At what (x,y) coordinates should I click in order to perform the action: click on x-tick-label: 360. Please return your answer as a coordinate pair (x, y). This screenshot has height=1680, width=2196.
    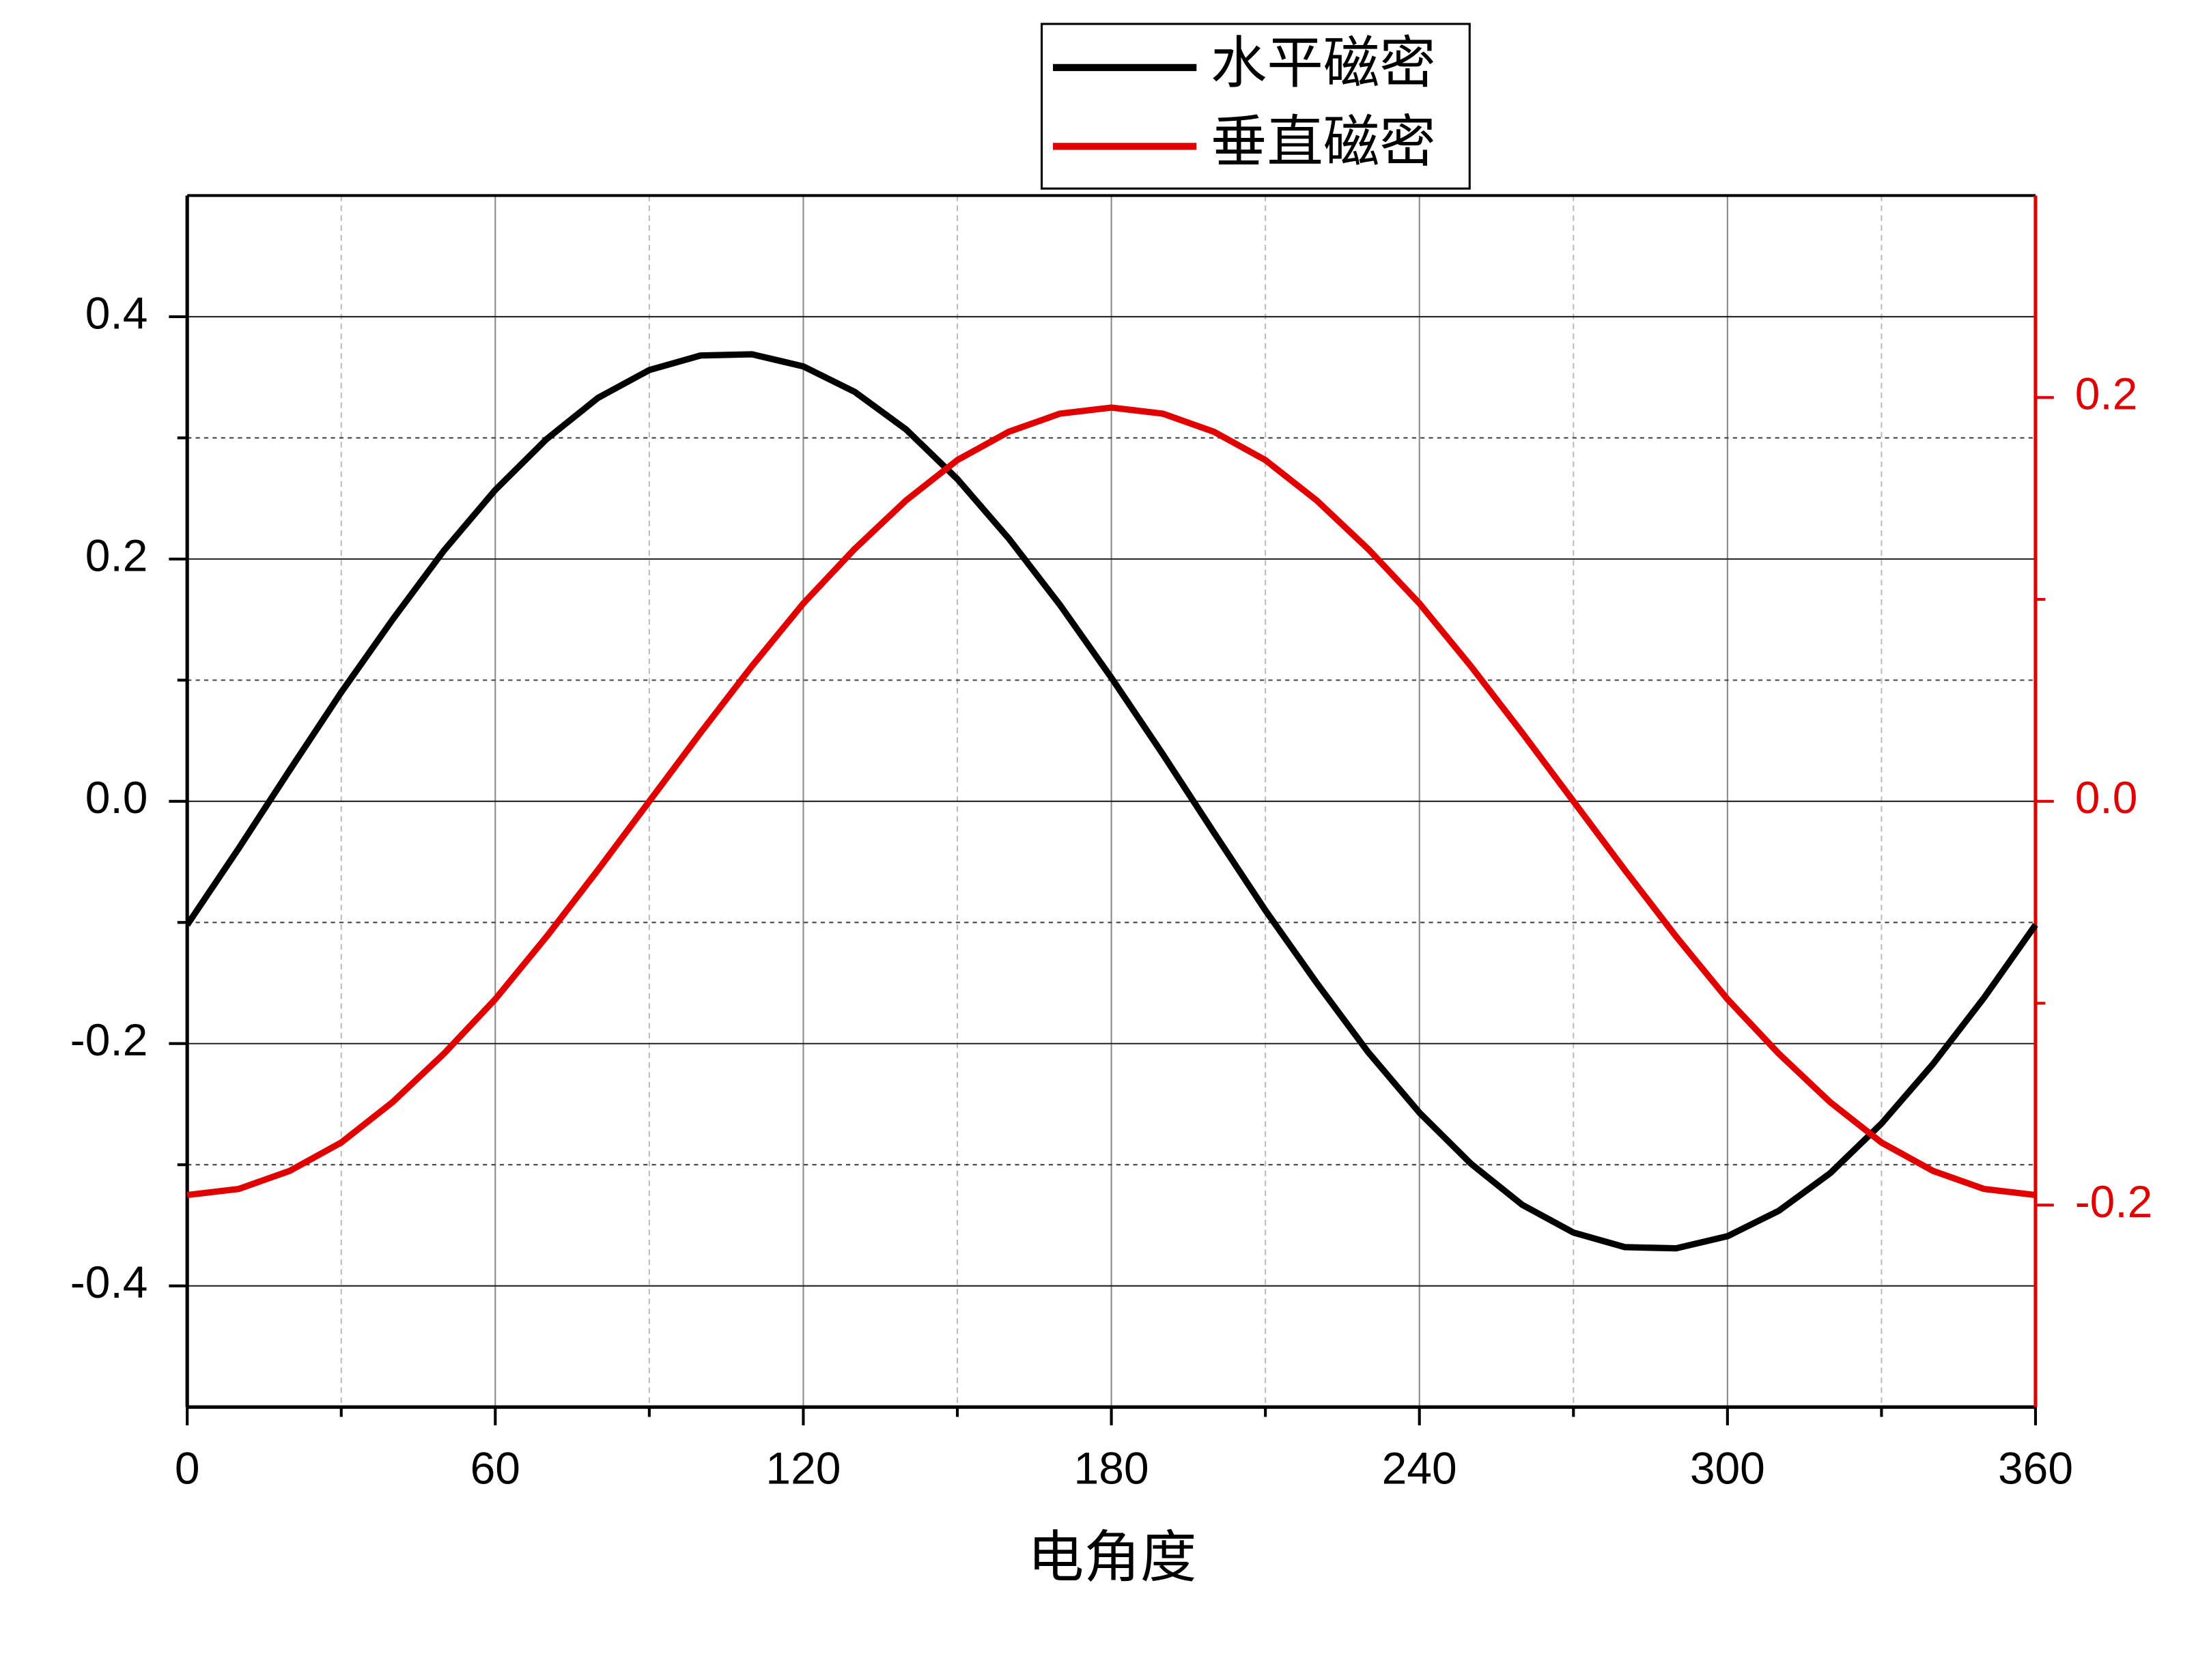
    Looking at the image, I should click on (2036, 1467).